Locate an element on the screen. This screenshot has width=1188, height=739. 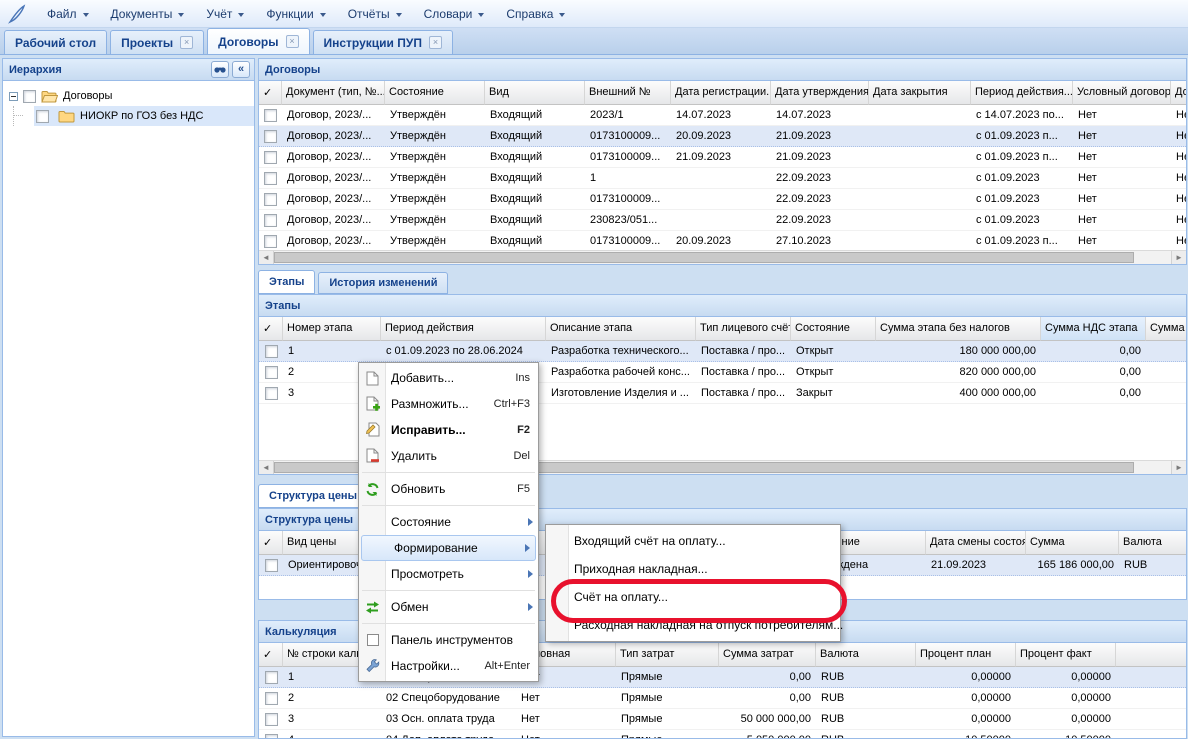
menu-item-add: Добавить... Ins is located at coordinates (448, 378).